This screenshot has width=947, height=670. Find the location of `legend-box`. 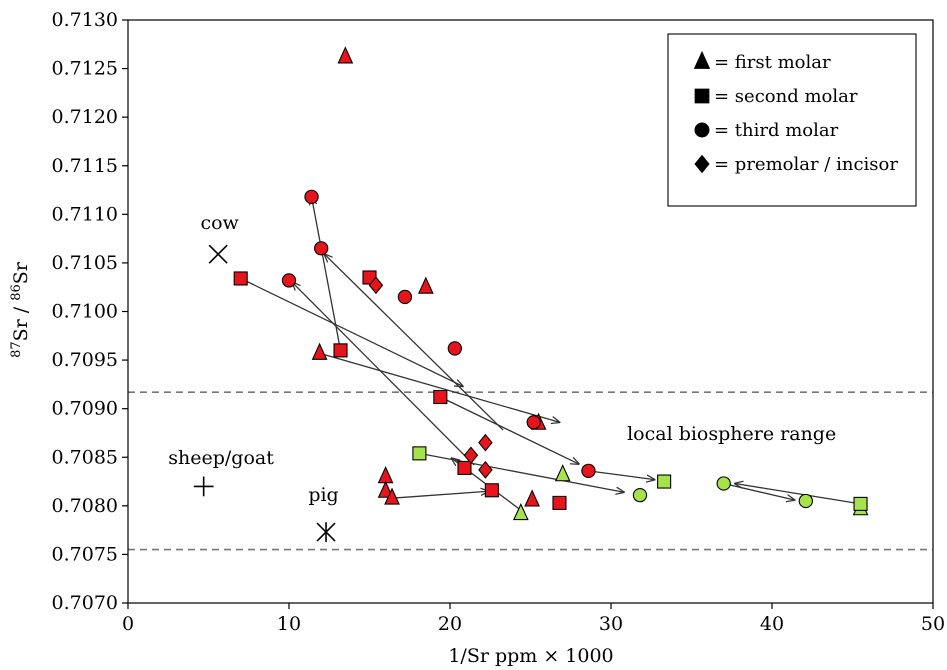

legend-box is located at coordinates (792, 120).